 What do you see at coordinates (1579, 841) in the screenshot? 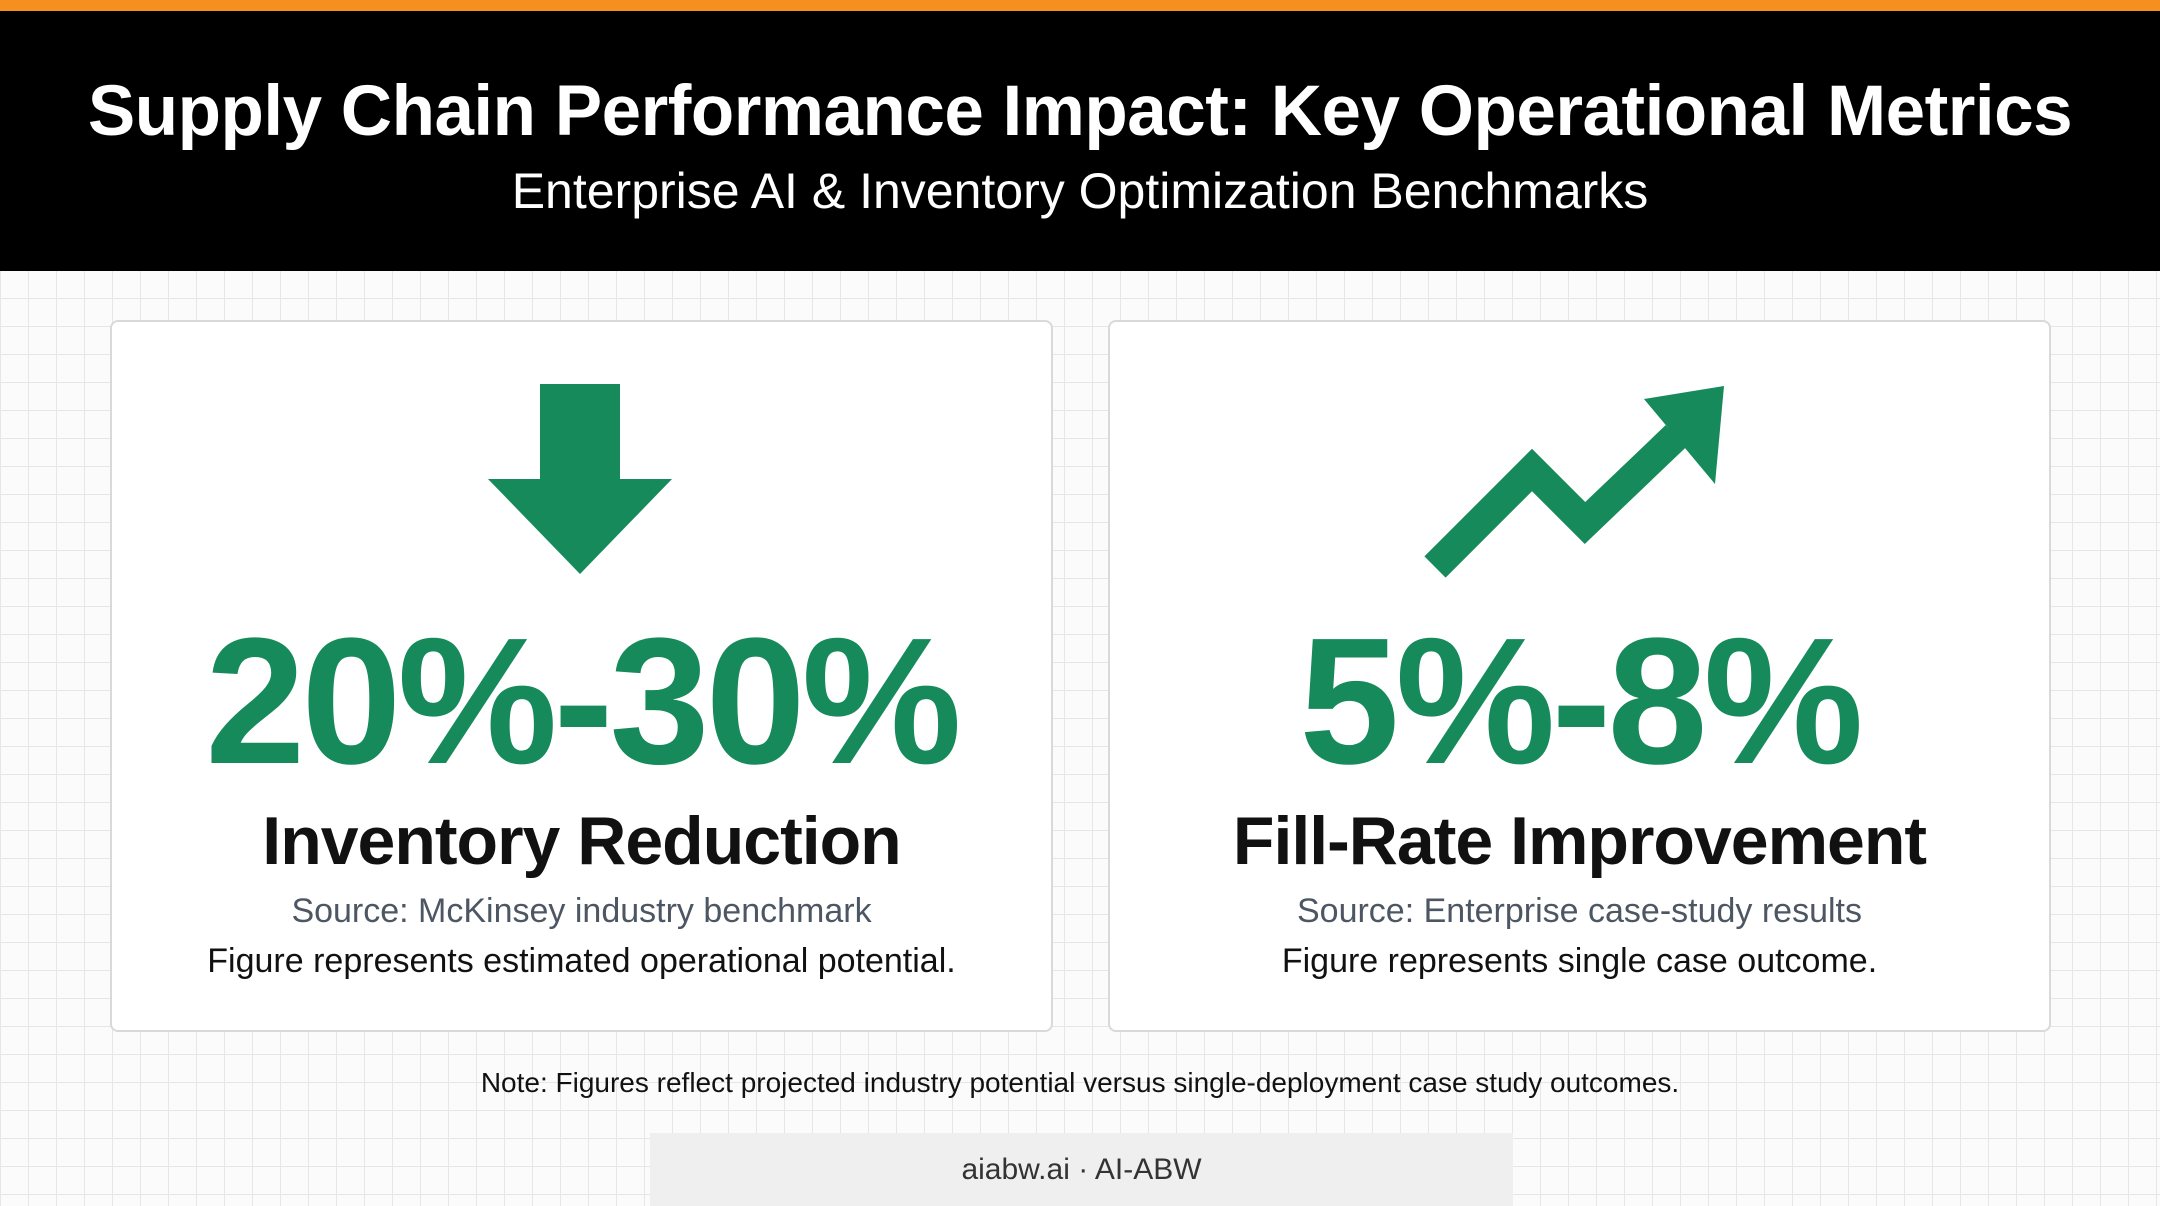
I see `metric-label: Fill-Rate Improvement` at bounding box center [1579, 841].